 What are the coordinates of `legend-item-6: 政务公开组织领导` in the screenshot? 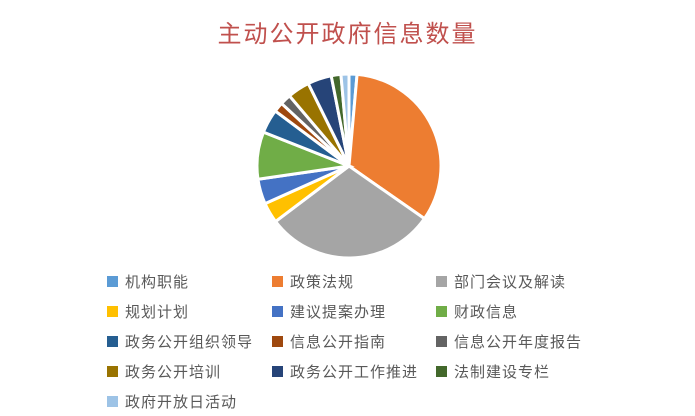 It's located at (189, 341).